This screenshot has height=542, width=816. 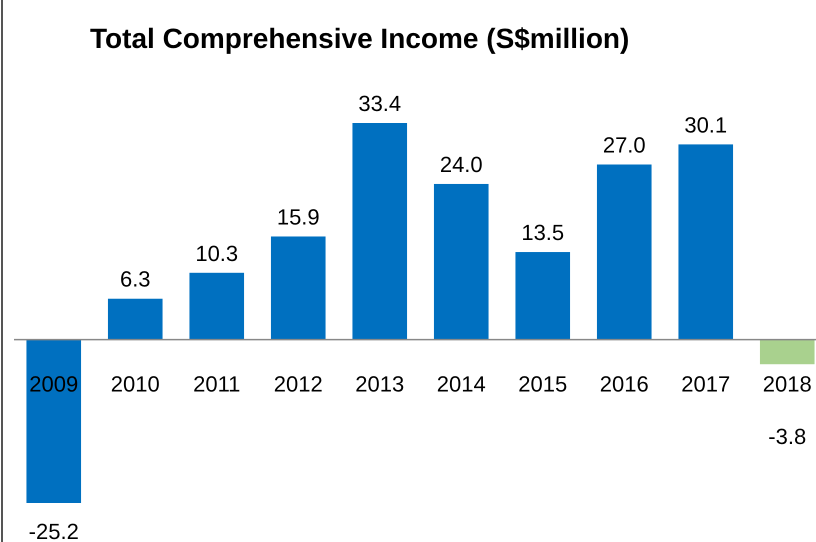 I want to click on data-label: 30.1, so click(x=706, y=125).